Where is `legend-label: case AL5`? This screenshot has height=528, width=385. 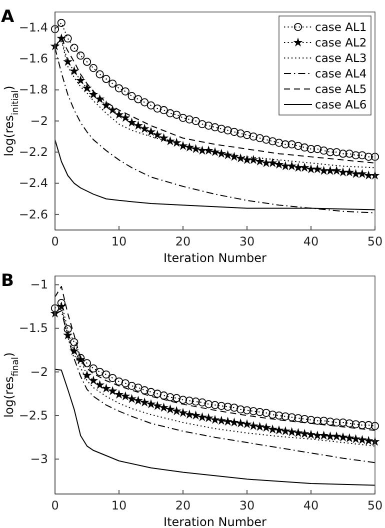
legend-label: case AL5 is located at coordinates (341, 89).